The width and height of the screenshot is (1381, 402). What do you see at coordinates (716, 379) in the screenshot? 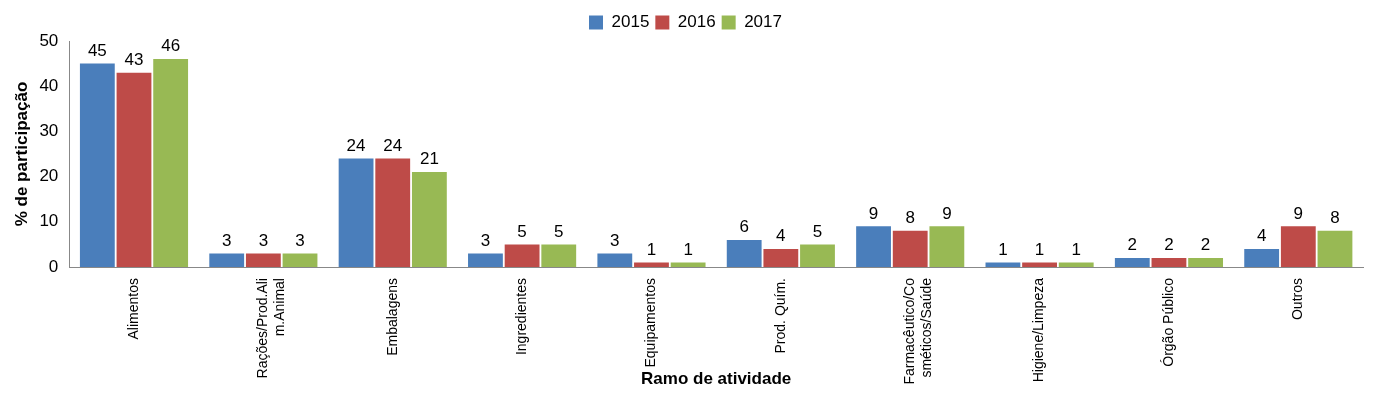
I see `x-axis-title: Ramo de atividade` at bounding box center [716, 379].